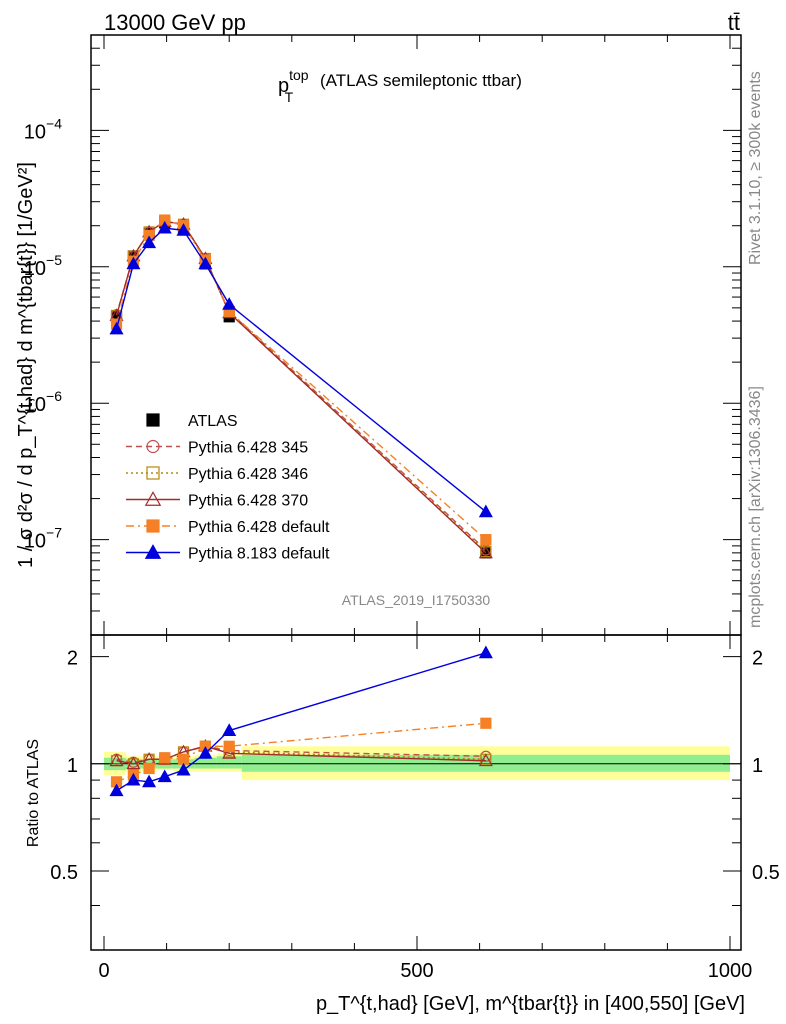  What do you see at coordinates (293, 86) in the screenshot?
I see `chart-title: ptop T` at bounding box center [293, 86].